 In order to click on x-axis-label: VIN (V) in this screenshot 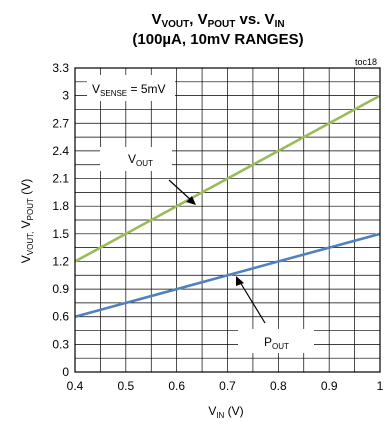, I will do `click(225, 412)`.